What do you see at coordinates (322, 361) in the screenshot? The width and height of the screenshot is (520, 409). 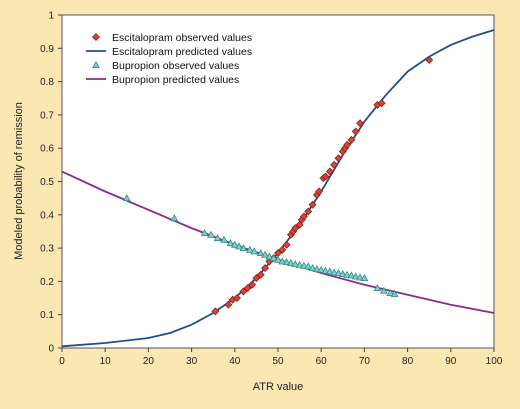 I see `x-tick-label: 60` at bounding box center [322, 361].